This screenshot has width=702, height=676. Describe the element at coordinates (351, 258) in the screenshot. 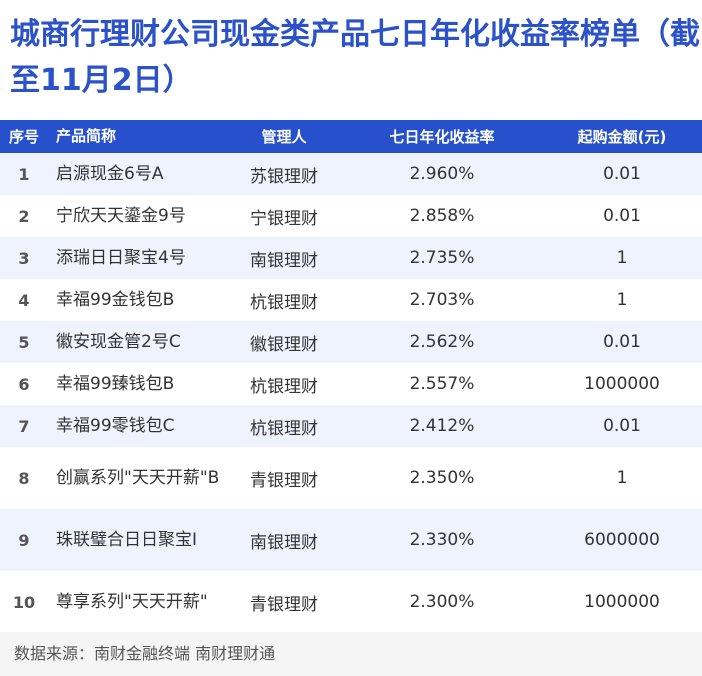

I see `table-row: 3 添瑞日日聚宝4号 南银理财 2.735% 1` at that location.